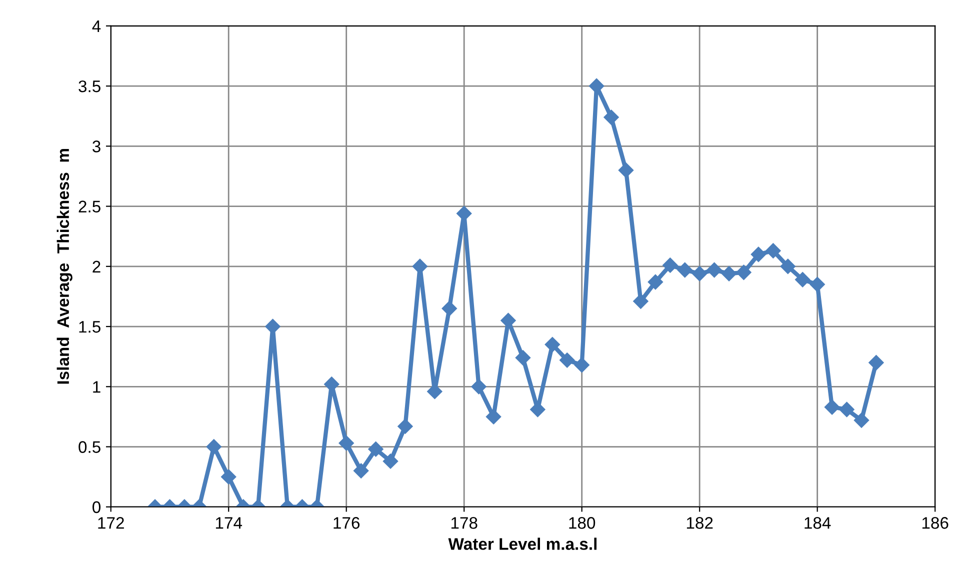 Image resolution: width=964 pixels, height=576 pixels. What do you see at coordinates (96, 387) in the screenshot?
I see `y-tick-label: 1` at bounding box center [96, 387].